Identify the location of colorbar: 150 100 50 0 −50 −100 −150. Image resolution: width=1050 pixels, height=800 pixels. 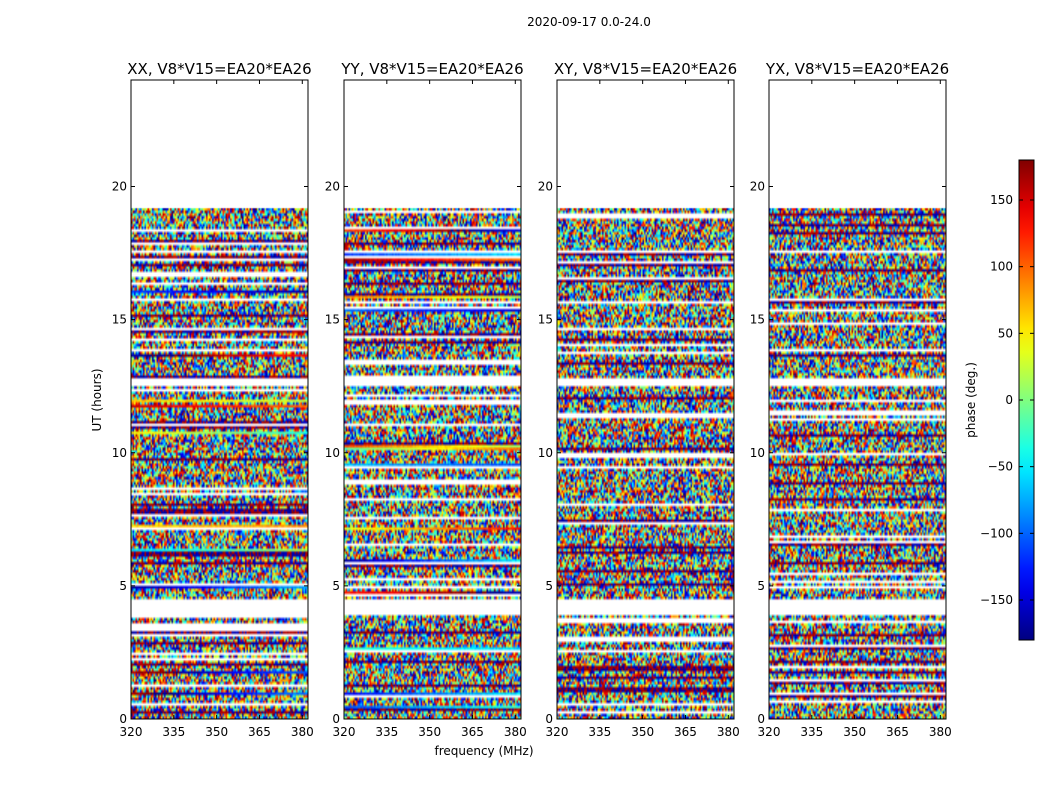
(1007, 400).